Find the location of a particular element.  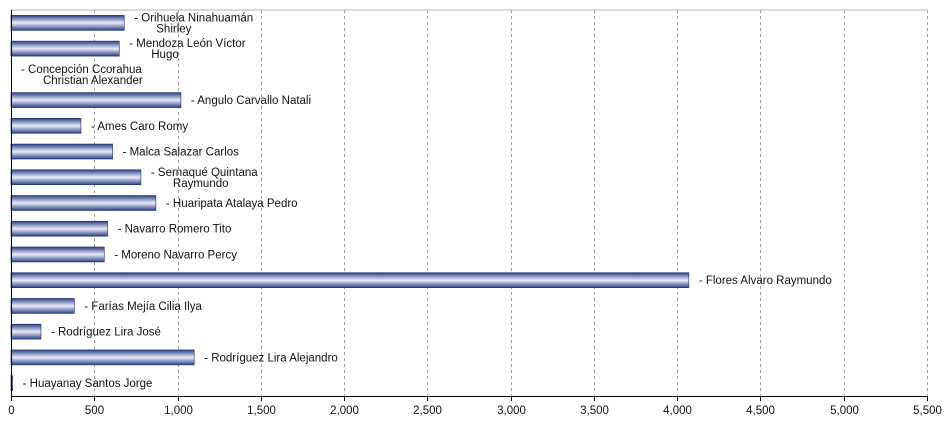

bar-label: - Farías Mejía Cilia Ilya is located at coordinates (143, 307).